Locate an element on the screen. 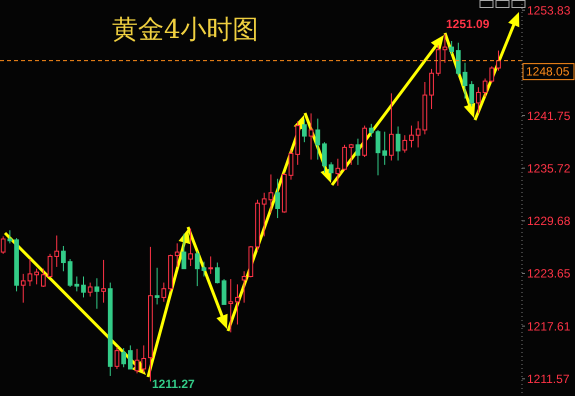 The height and width of the screenshot is (396, 575). y-tick-label: 1253.83 is located at coordinates (549, 10).